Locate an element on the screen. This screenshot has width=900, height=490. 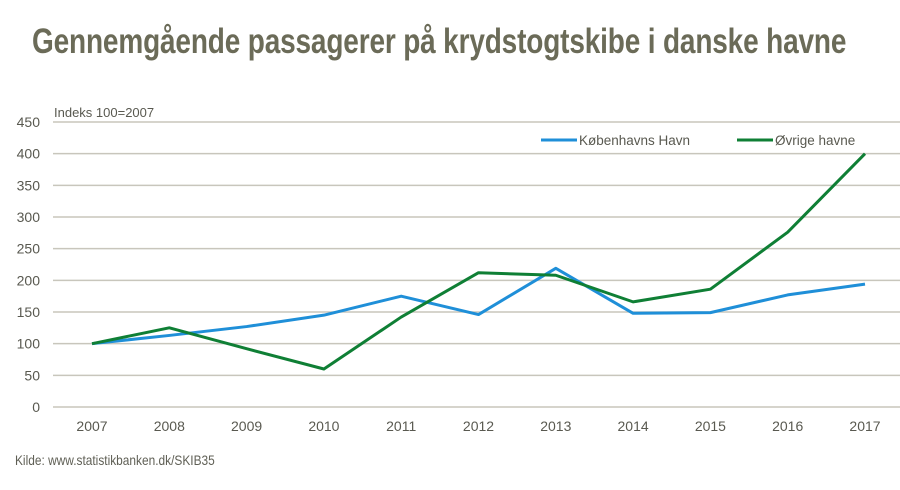
y-tick-label: 450 is located at coordinates (29, 122).